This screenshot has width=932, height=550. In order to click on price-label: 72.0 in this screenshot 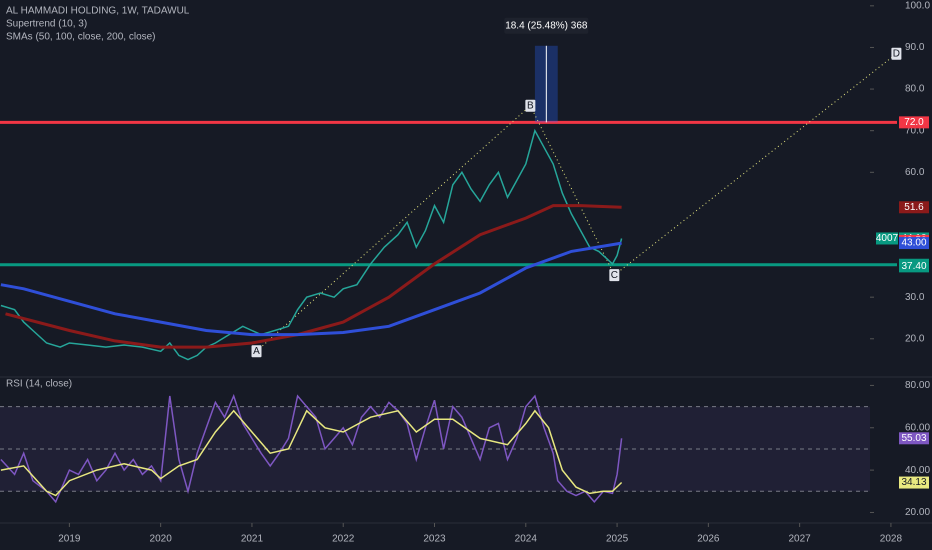, I will do `click(914, 122)`.